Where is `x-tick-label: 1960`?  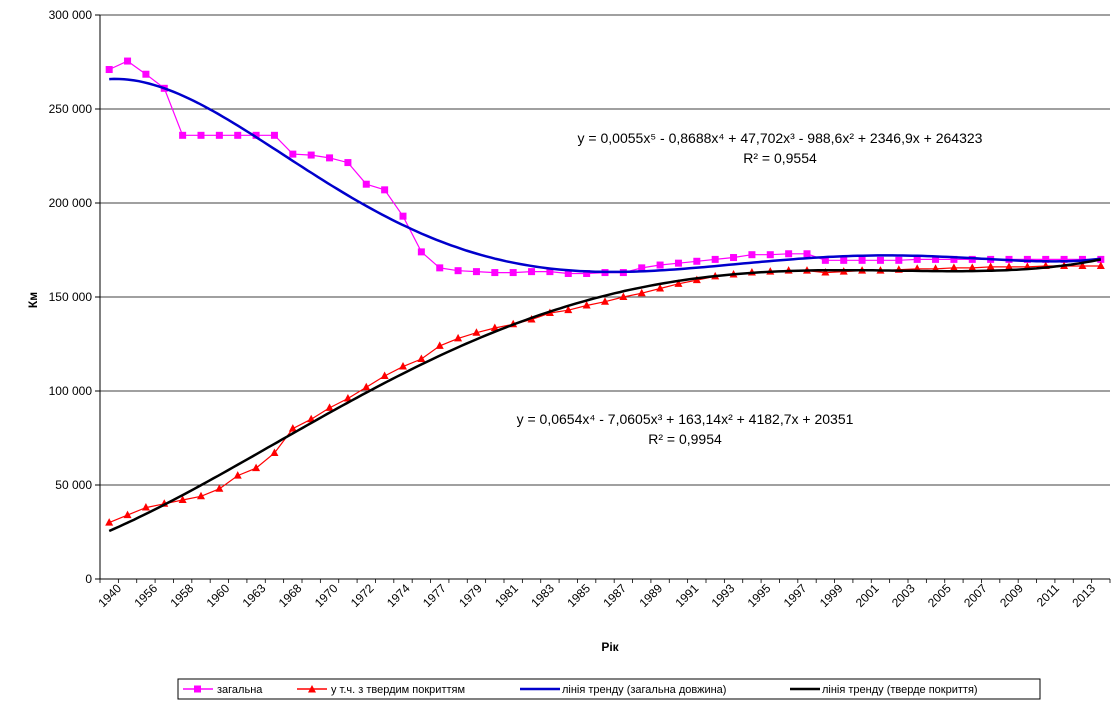
x-tick-label: 1960 is located at coordinates (218, 595).